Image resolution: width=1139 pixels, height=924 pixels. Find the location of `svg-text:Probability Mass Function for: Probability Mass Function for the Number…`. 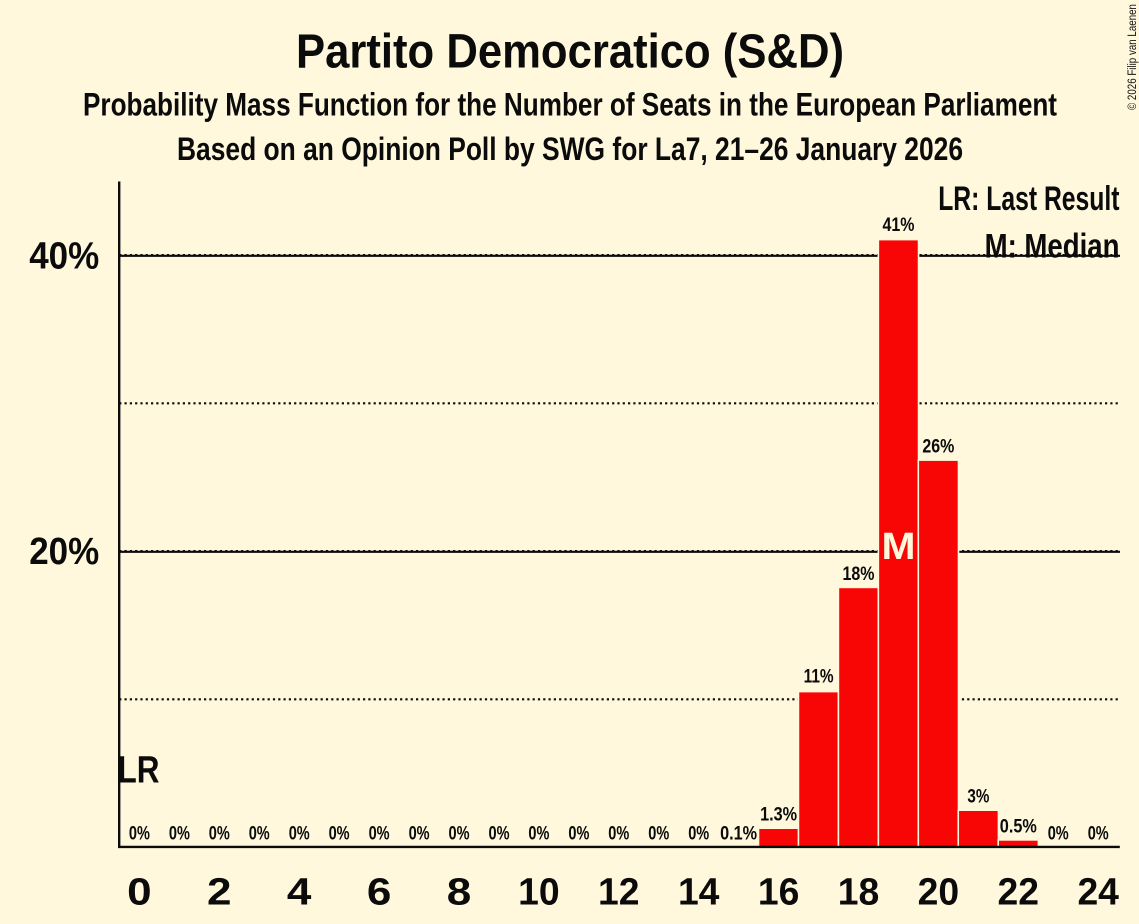

svg-text:Probability Mass Function for: Probability Mass Function for the Number… is located at coordinates (570, 105).